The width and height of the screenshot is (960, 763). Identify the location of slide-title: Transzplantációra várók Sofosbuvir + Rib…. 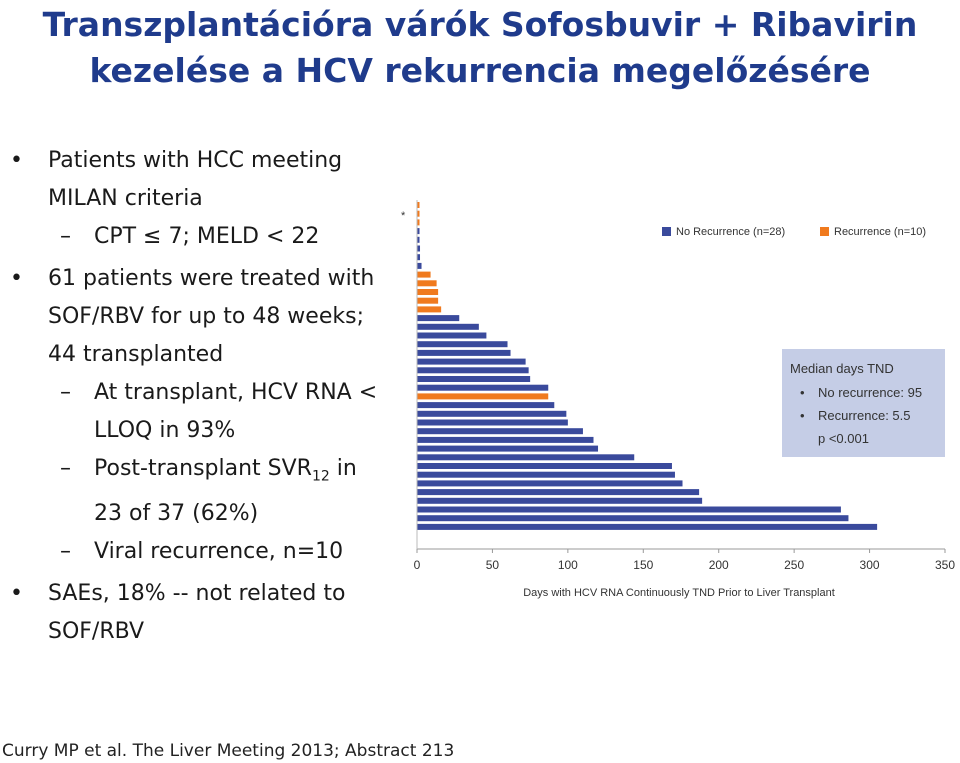
(480, 48).